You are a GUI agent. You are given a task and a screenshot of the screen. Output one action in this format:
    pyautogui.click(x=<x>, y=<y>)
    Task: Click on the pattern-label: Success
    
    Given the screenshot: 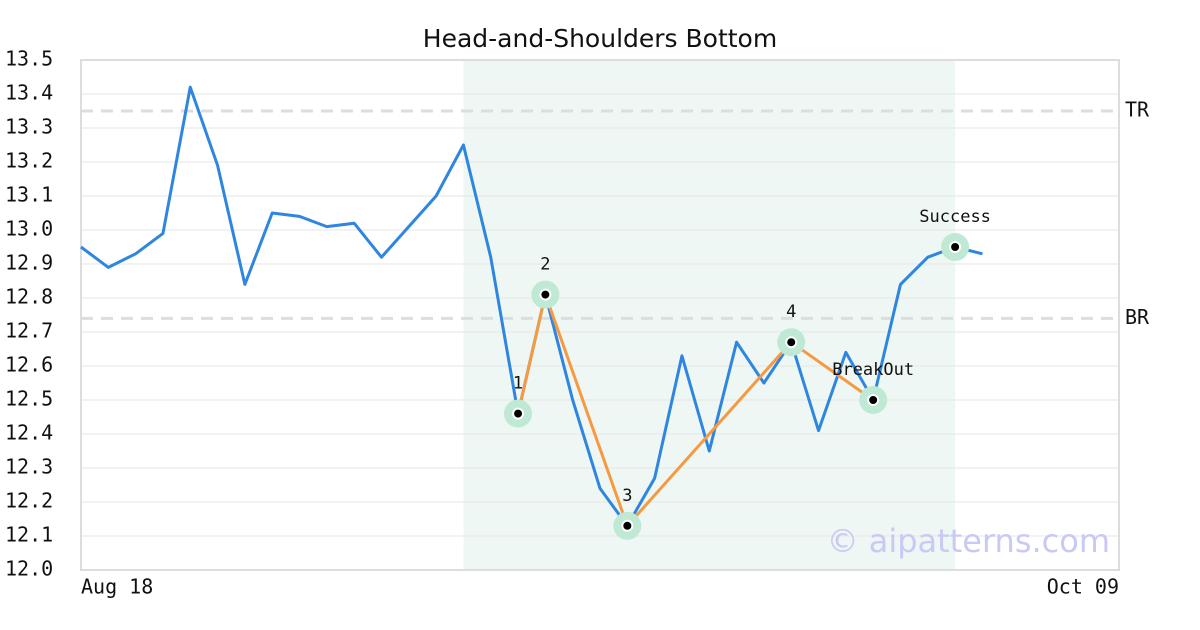 What is the action you would take?
    pyautogui.click(x=955, y=217)
    